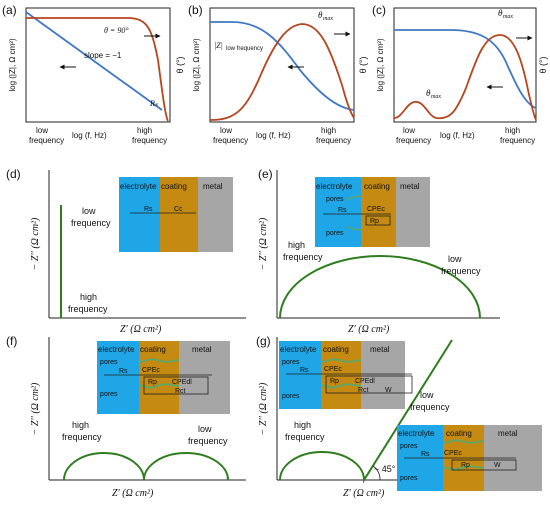 This screenshot has width=550, height=505. I want to click on panel-g-high-1: high, so click(302, 425).